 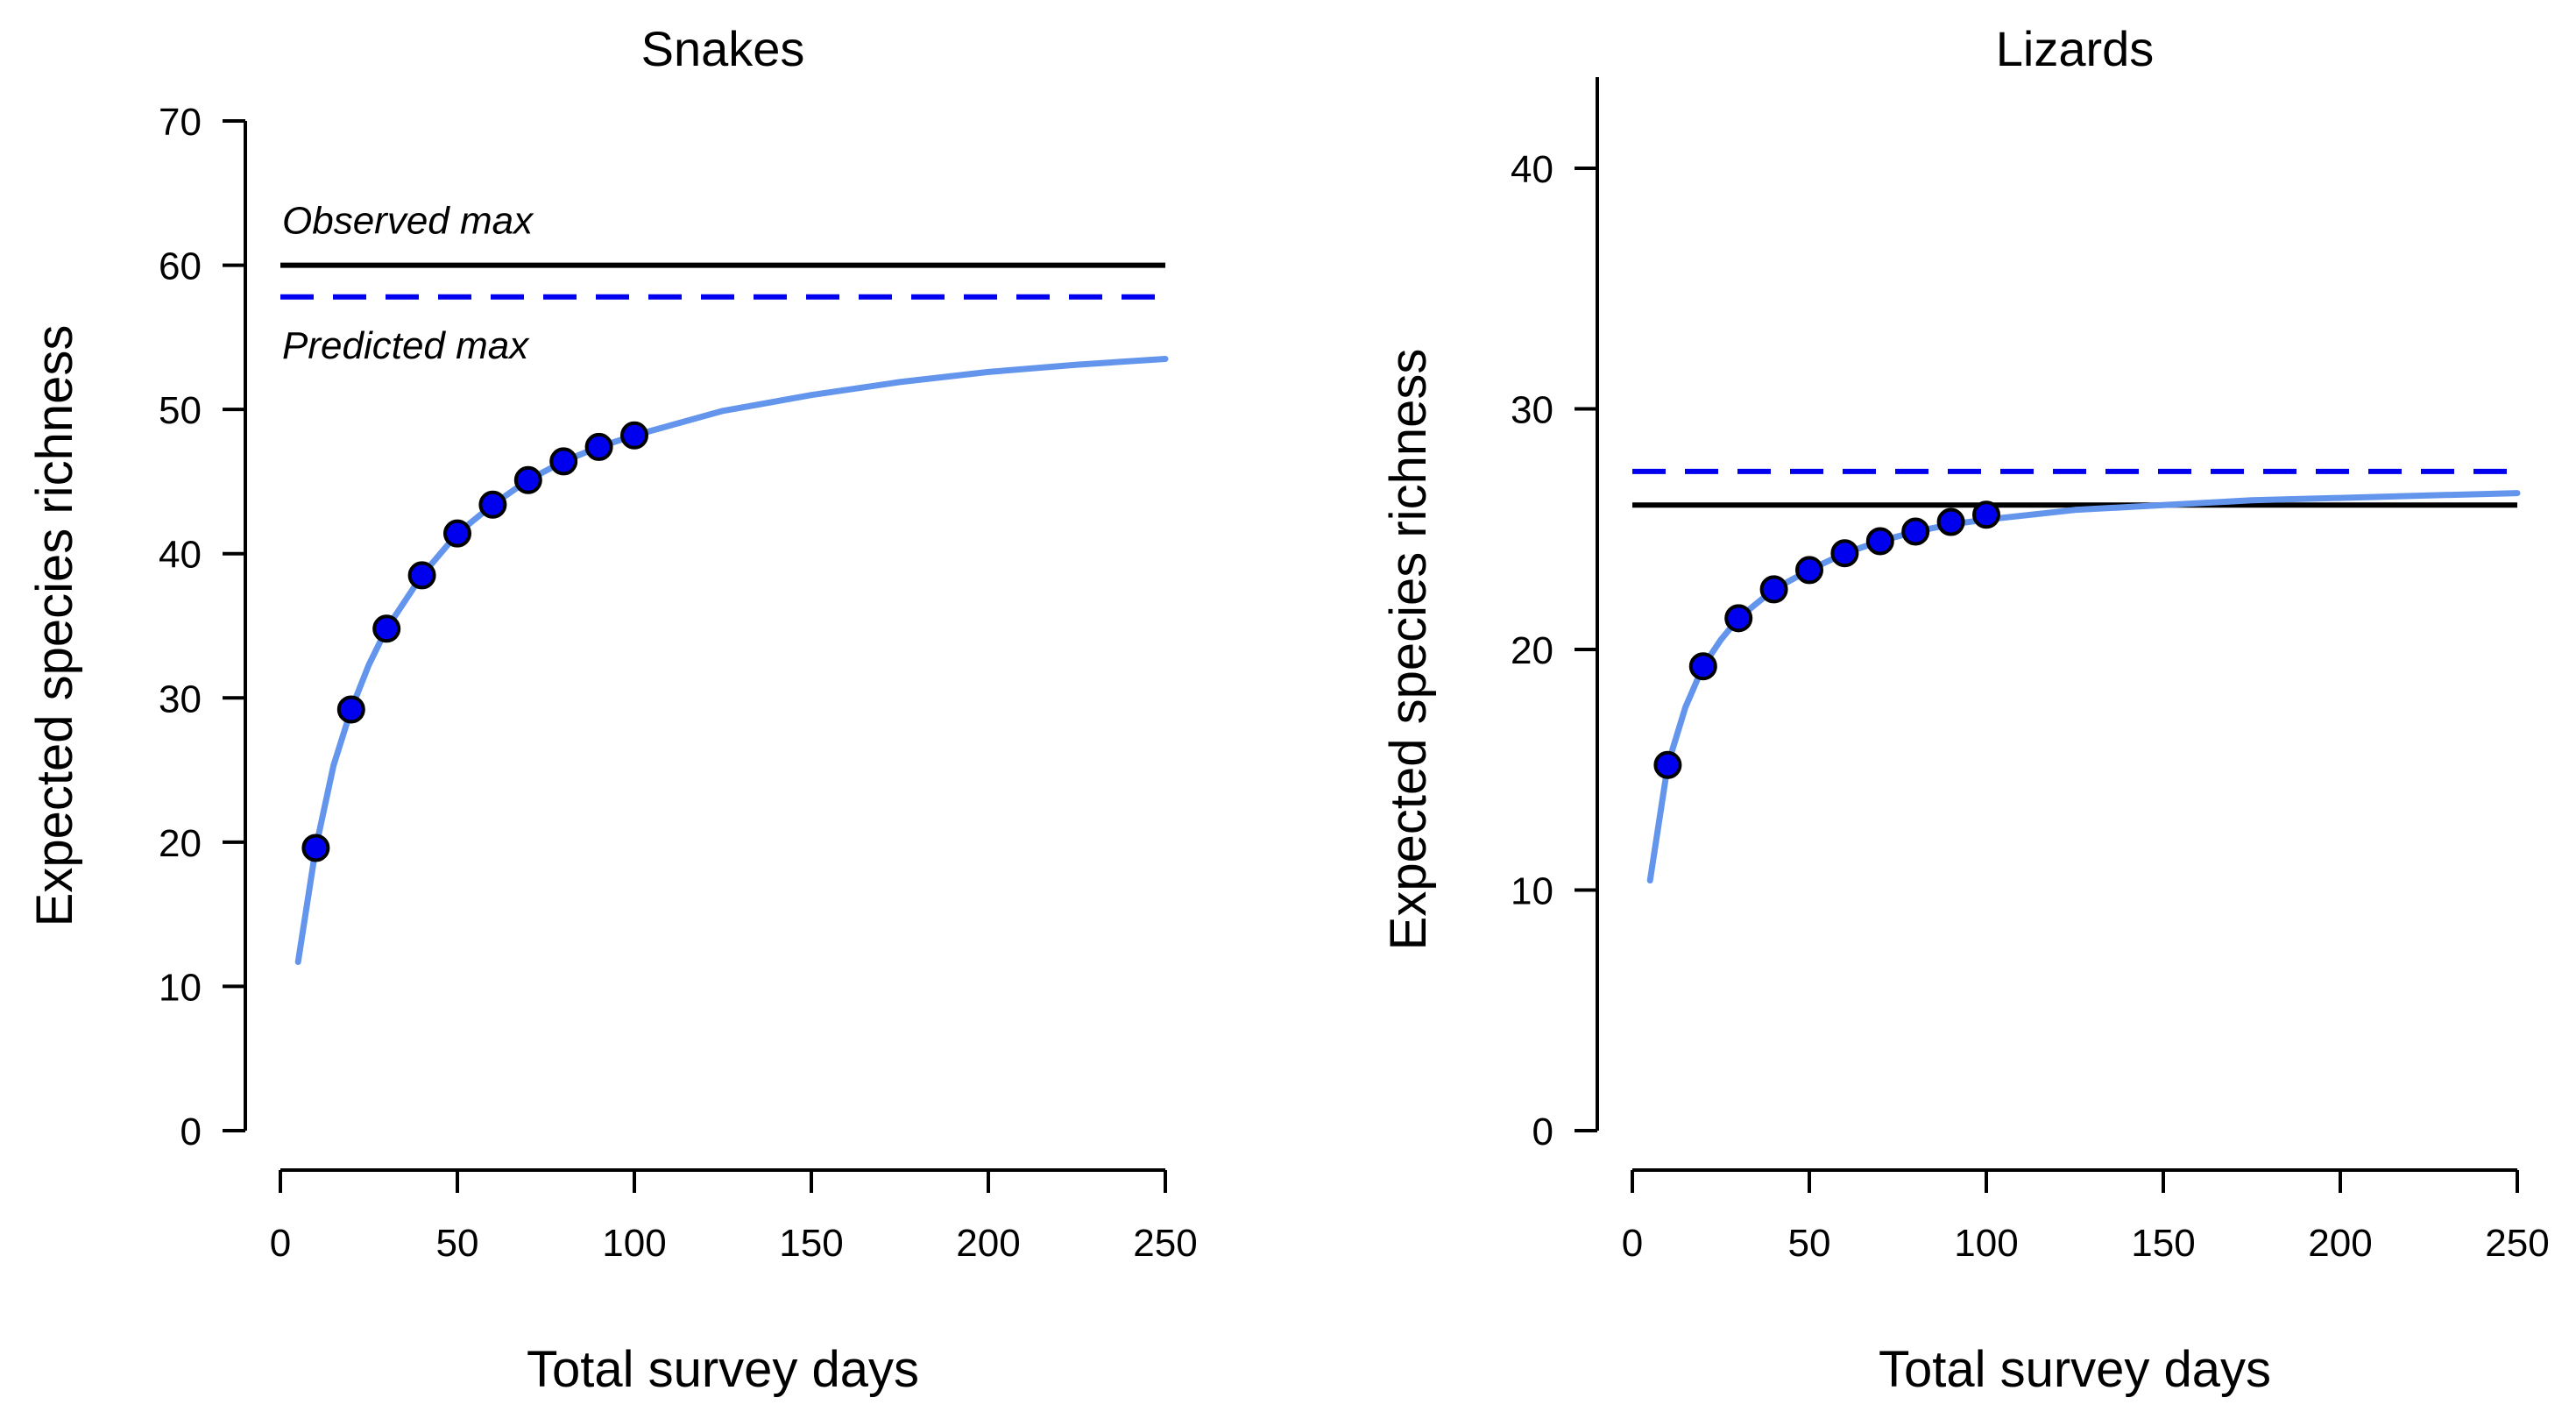 I want to click on y-tick-label: 60, so click(x=180, y=266).